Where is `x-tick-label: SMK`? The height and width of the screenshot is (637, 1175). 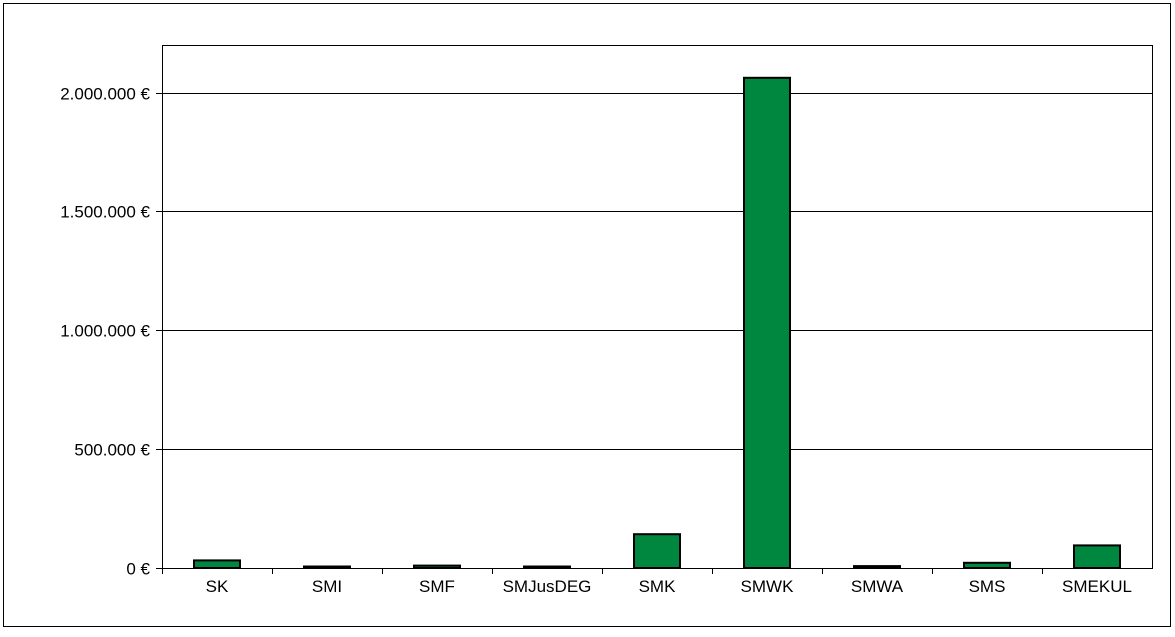
x-tick-label: SMK is located at coordinates (658, 586).